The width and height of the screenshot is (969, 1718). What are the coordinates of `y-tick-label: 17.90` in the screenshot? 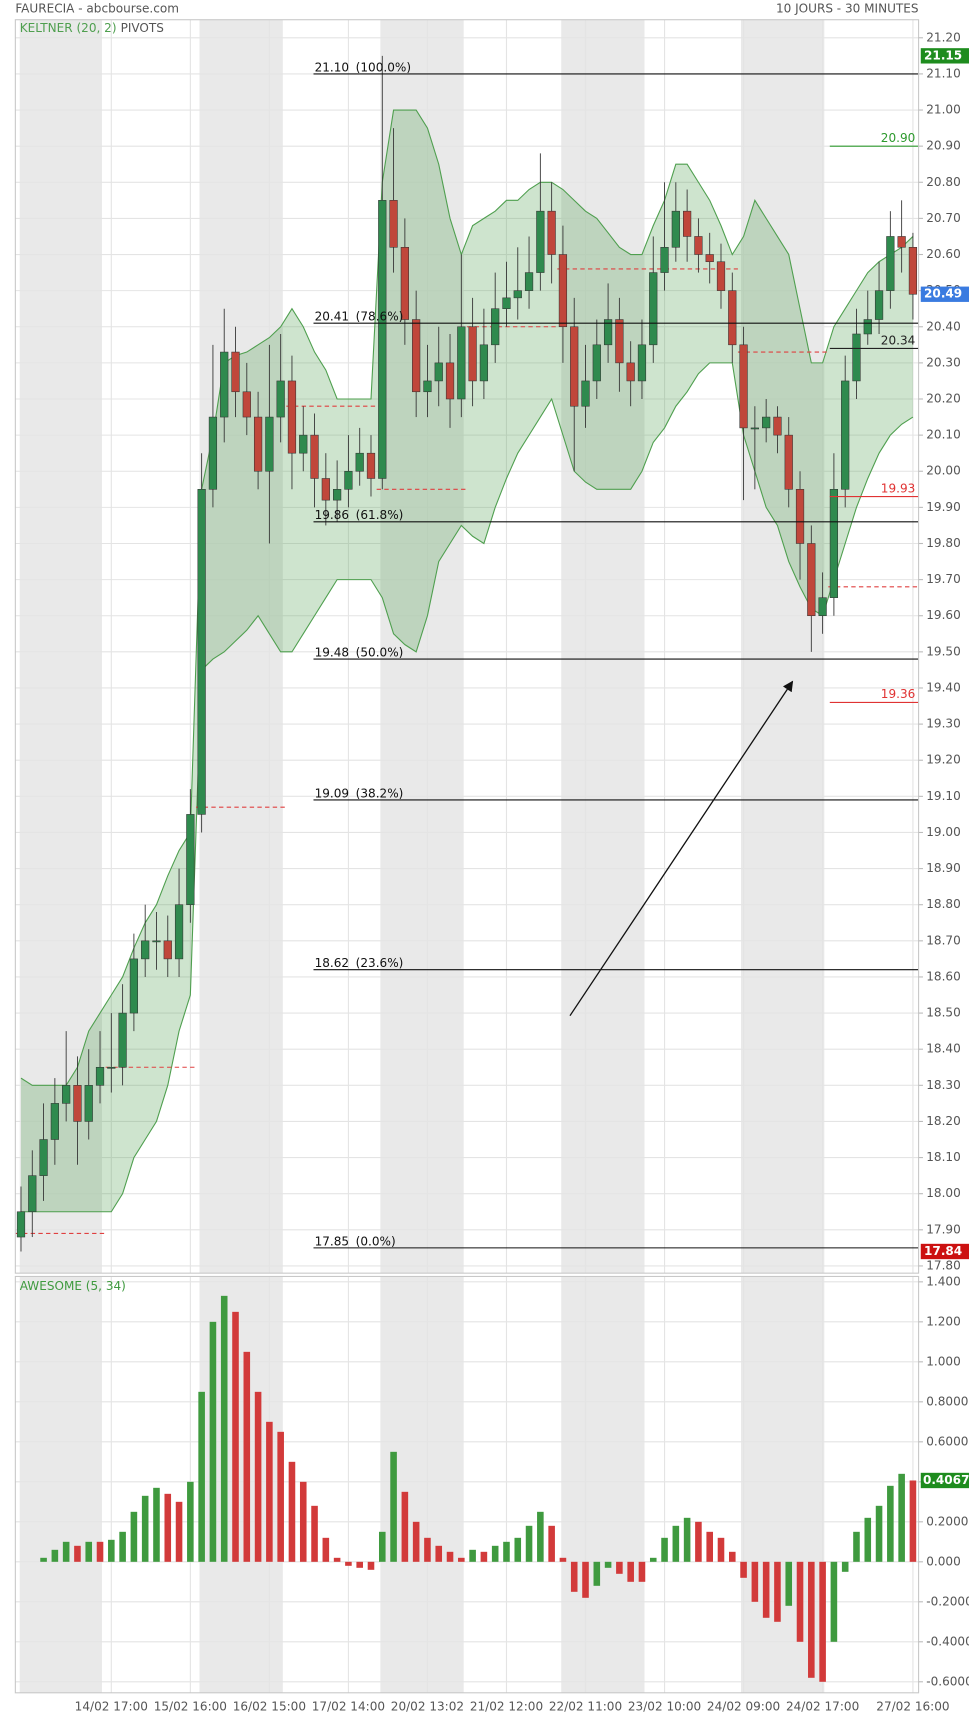 It's located at (943, 1229).